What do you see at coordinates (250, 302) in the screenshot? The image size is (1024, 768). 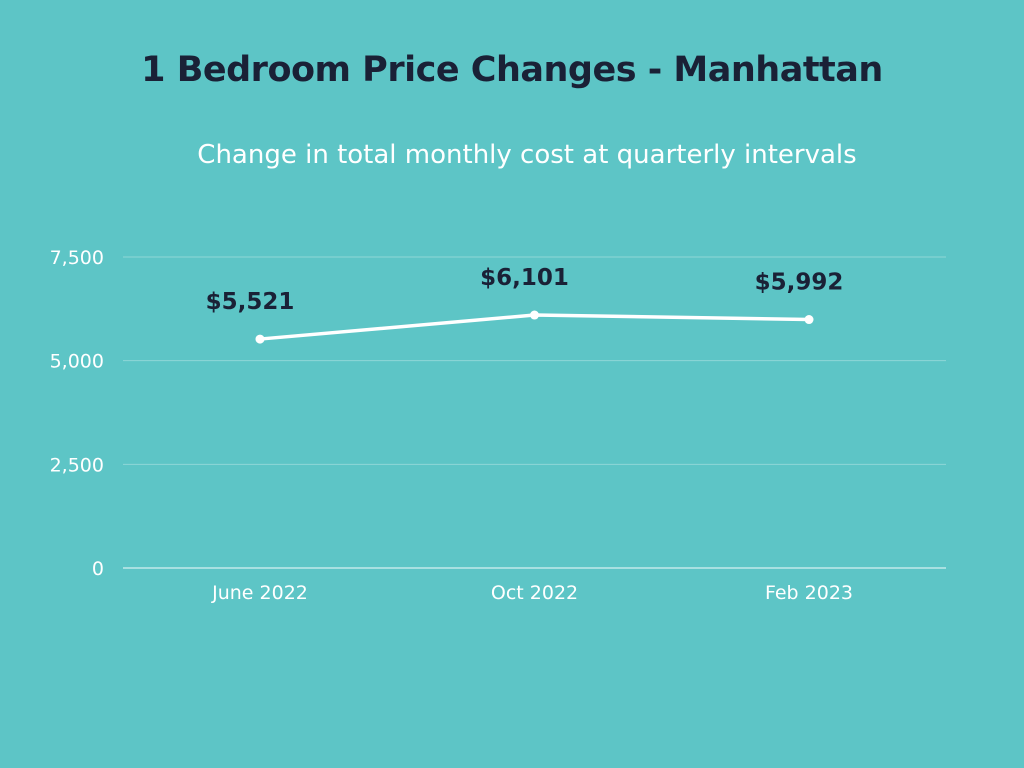 I see `data-label: $5,521` at bounding box center [250, 302].